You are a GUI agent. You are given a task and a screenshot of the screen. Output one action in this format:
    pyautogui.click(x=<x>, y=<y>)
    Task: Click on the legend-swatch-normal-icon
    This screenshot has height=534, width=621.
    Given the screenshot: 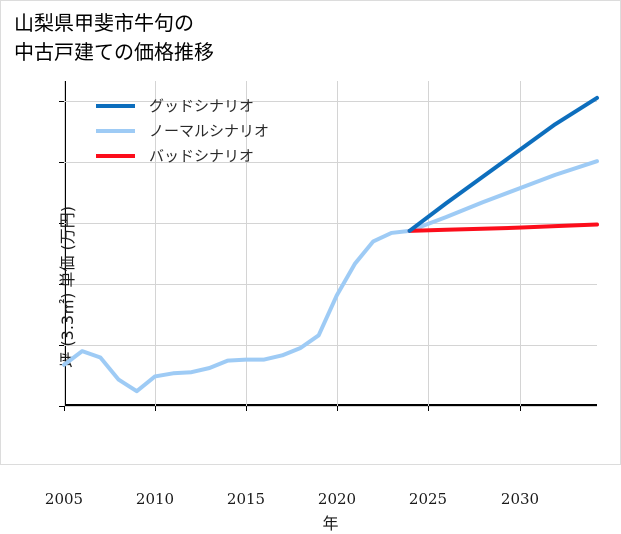 What is the action you would take?
    pyautogui.click(x=115, y=130)
    